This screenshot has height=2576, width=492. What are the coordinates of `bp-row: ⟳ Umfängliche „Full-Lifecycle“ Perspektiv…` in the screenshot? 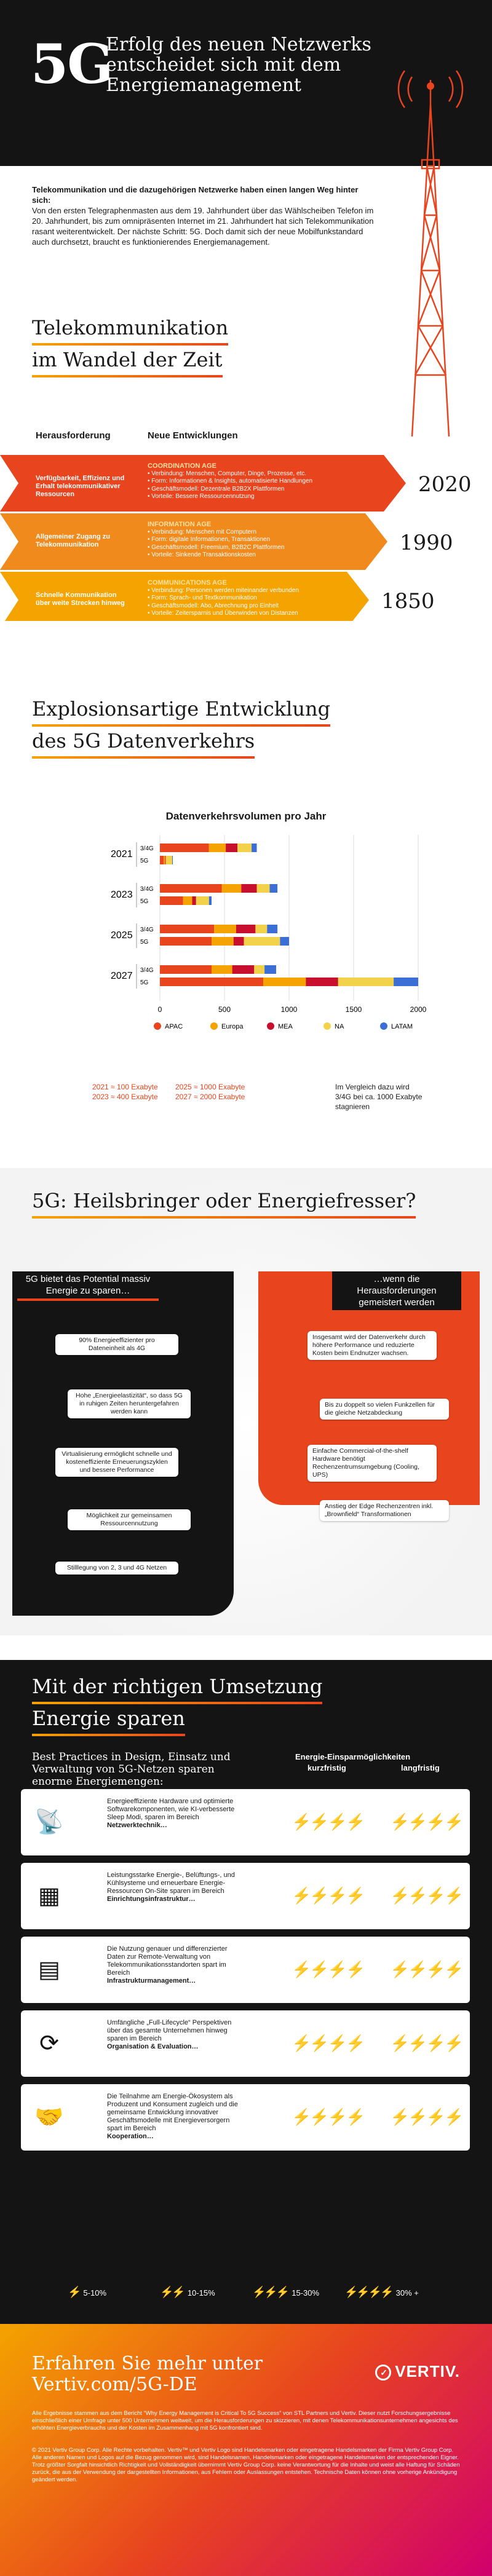 It's located at (245, 2043).